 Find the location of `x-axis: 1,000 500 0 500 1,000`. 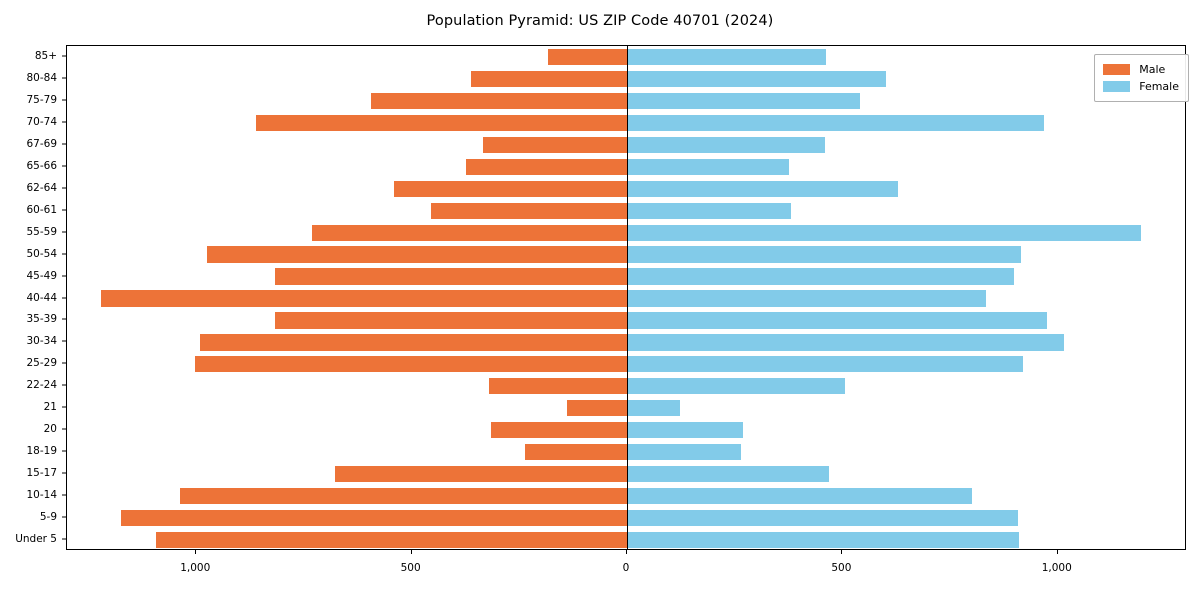

x-axis: 1,000 500 0 500 1,000 is located at coordinates (626, 575).